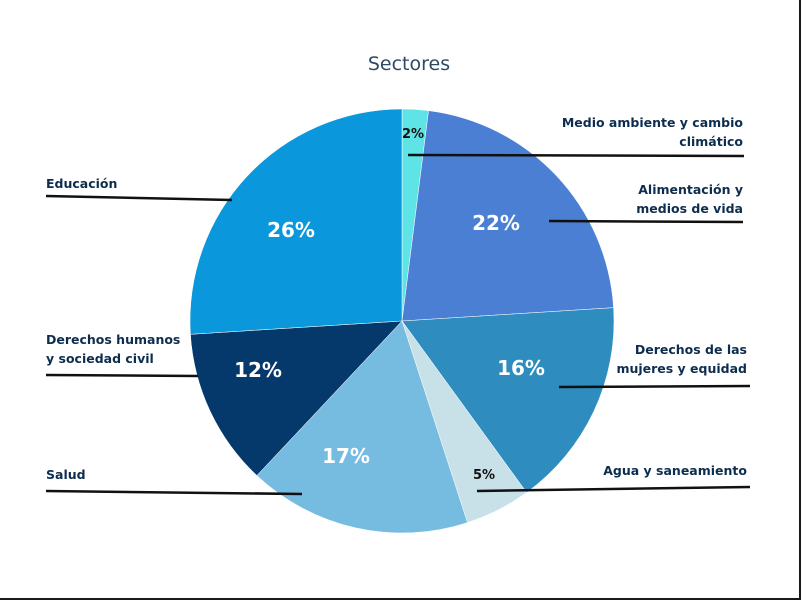 Image resolution: width=801 pixels, height=601 pixels. Describe the element at coordinates (681, 359) in the screenshot. I see `category-label-derechos-de-las-mujeres-y-equidad: Derechos de las mujeres y equidad` at that location.